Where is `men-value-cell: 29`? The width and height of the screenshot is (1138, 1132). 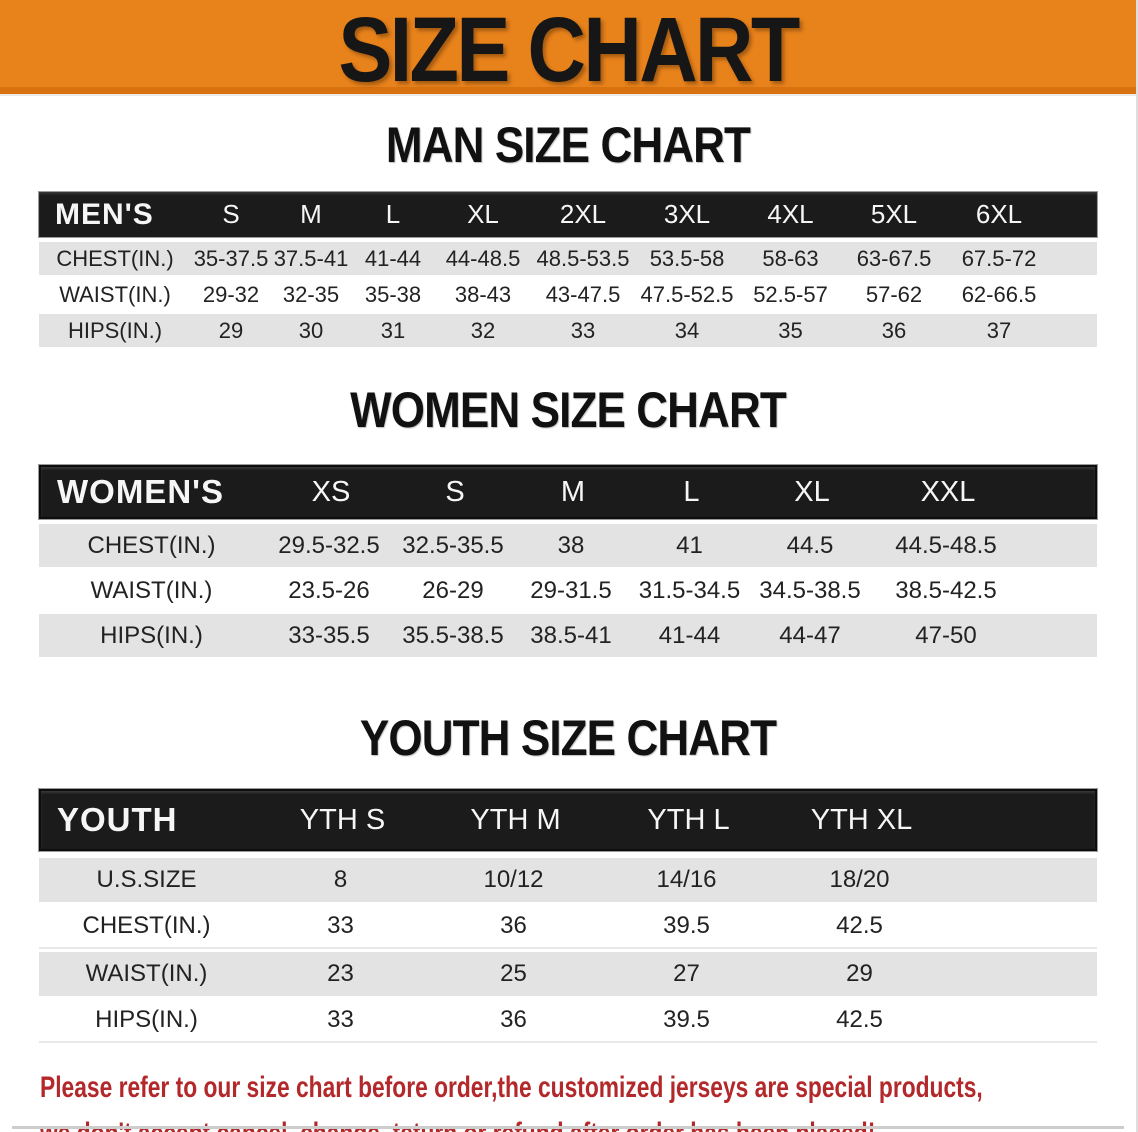 men-value-cell: 29 is located at coordinates (231, 330).